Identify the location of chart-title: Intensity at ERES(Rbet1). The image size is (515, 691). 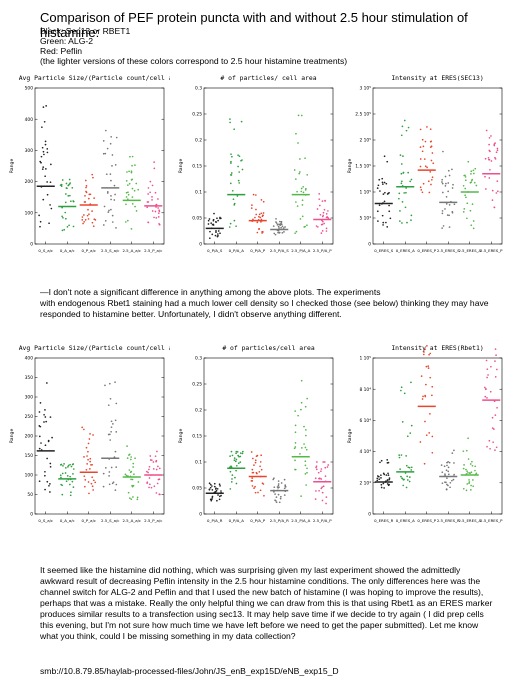
(437, 348).